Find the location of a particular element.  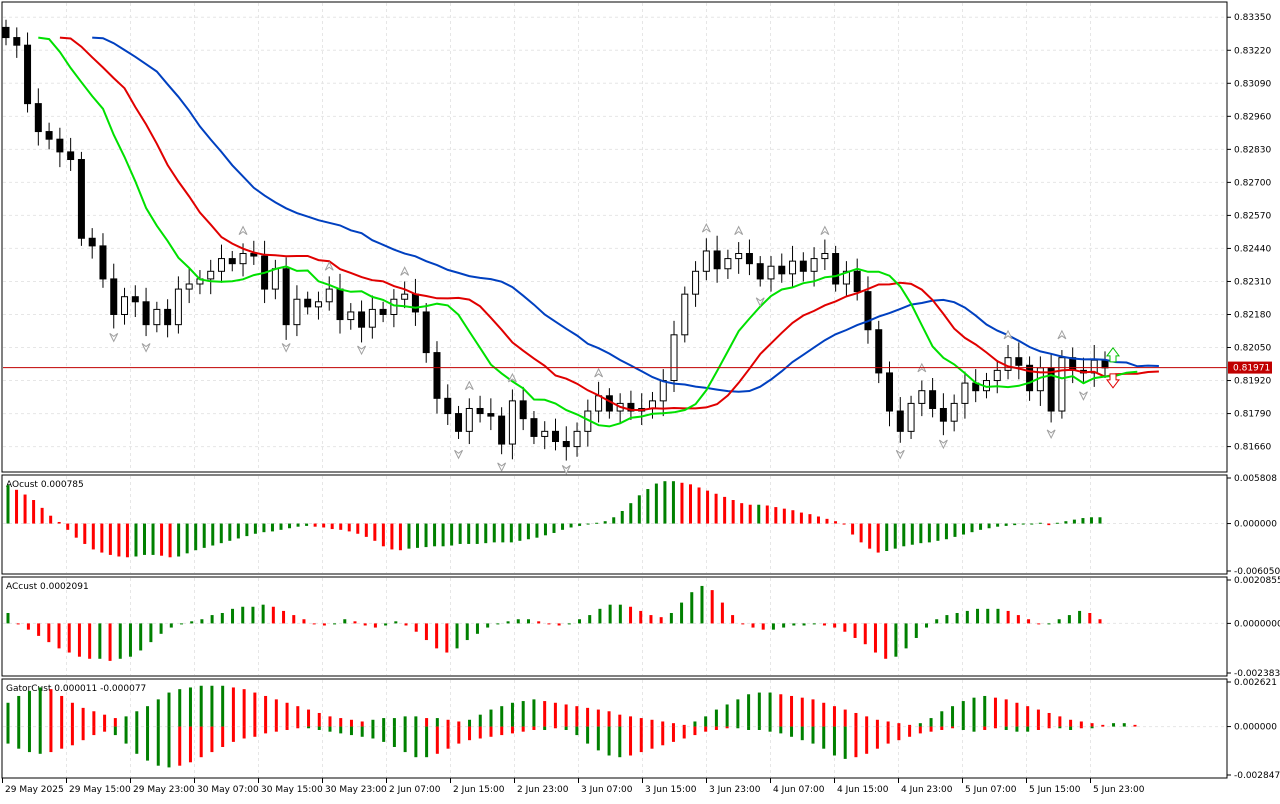

x-tick-label: 5 Jun 07:00 is located at coordinates (991, 790).